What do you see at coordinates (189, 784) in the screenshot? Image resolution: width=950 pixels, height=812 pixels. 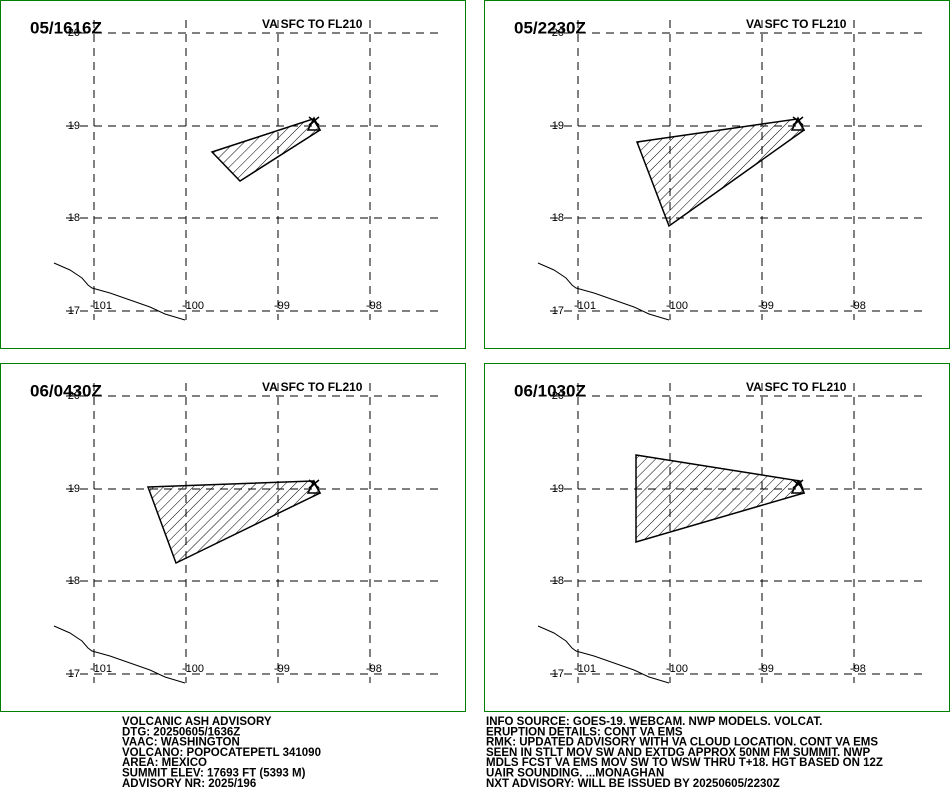 I see `advisory-line: ADVISORY NR: 2025/196` at bounding box center [189, 784].